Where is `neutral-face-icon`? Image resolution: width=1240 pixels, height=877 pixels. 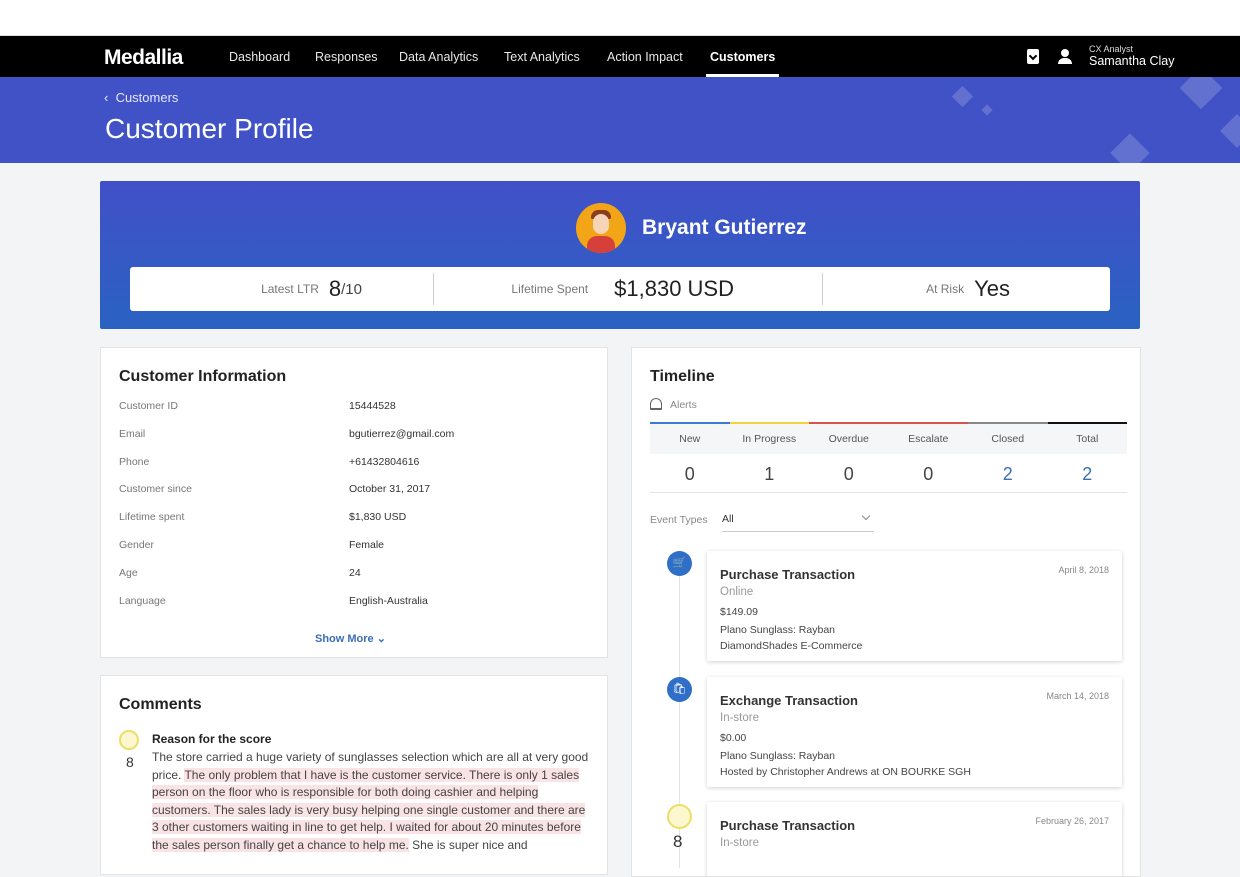
neutral-face-icon is located at coordinates (679, 816).